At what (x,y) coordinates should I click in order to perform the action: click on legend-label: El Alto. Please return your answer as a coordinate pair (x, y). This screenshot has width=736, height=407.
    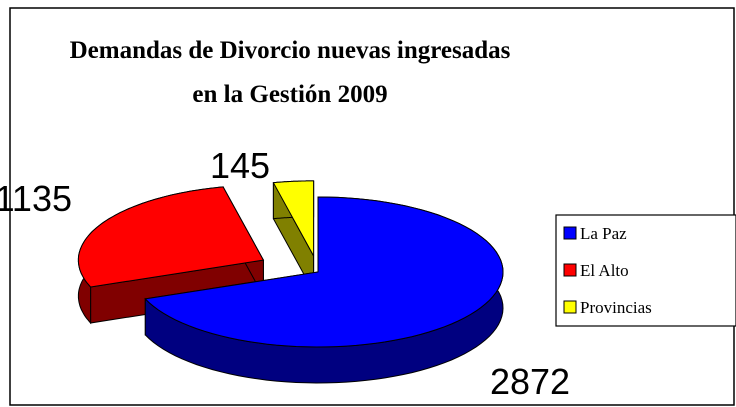
    Looking at the image, I should click on (604, 270).